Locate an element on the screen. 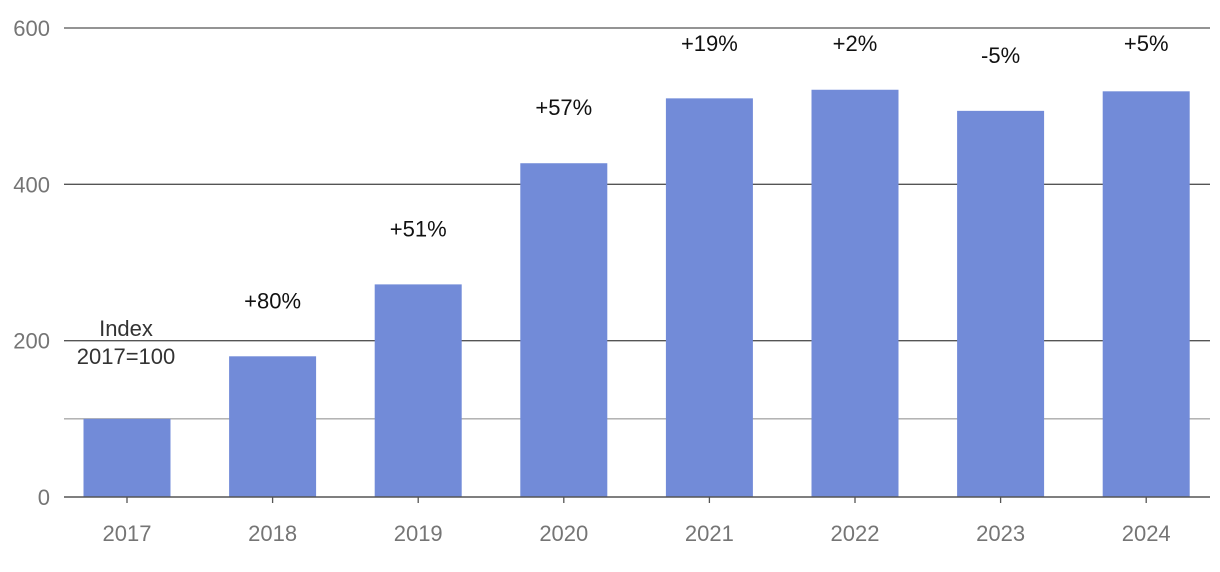 The height and width of the screenshot is (572, 1220). bar-2017 is located at coordinates (127, 457).